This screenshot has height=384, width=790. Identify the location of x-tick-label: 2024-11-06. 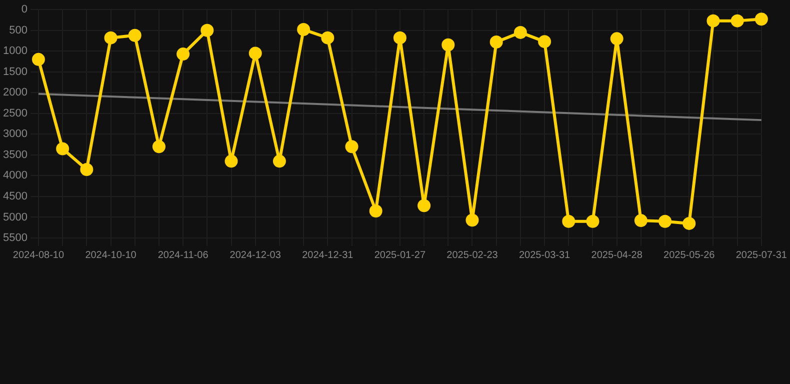
(183, 255).